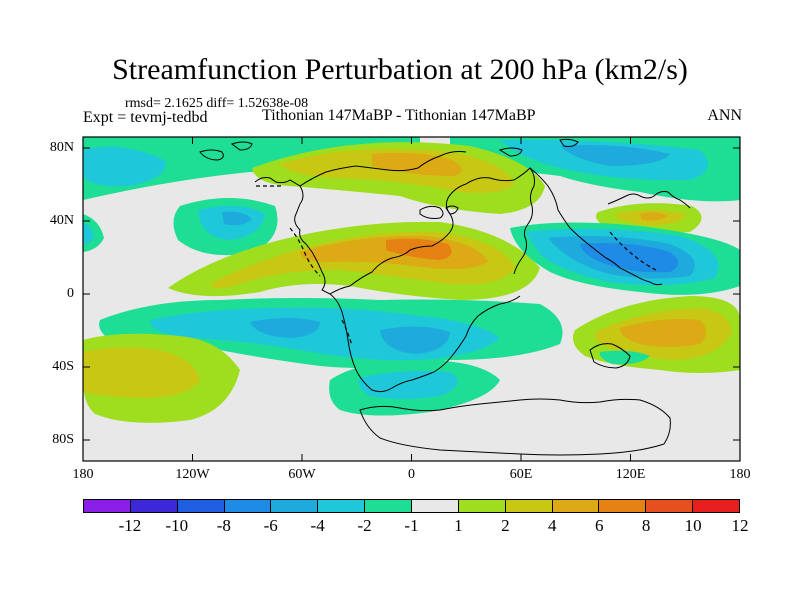 The image size is (800, 600). Describe the element at coordinates (505, 525) in the screenshot. I see `colorbar-label: 2` at that location.